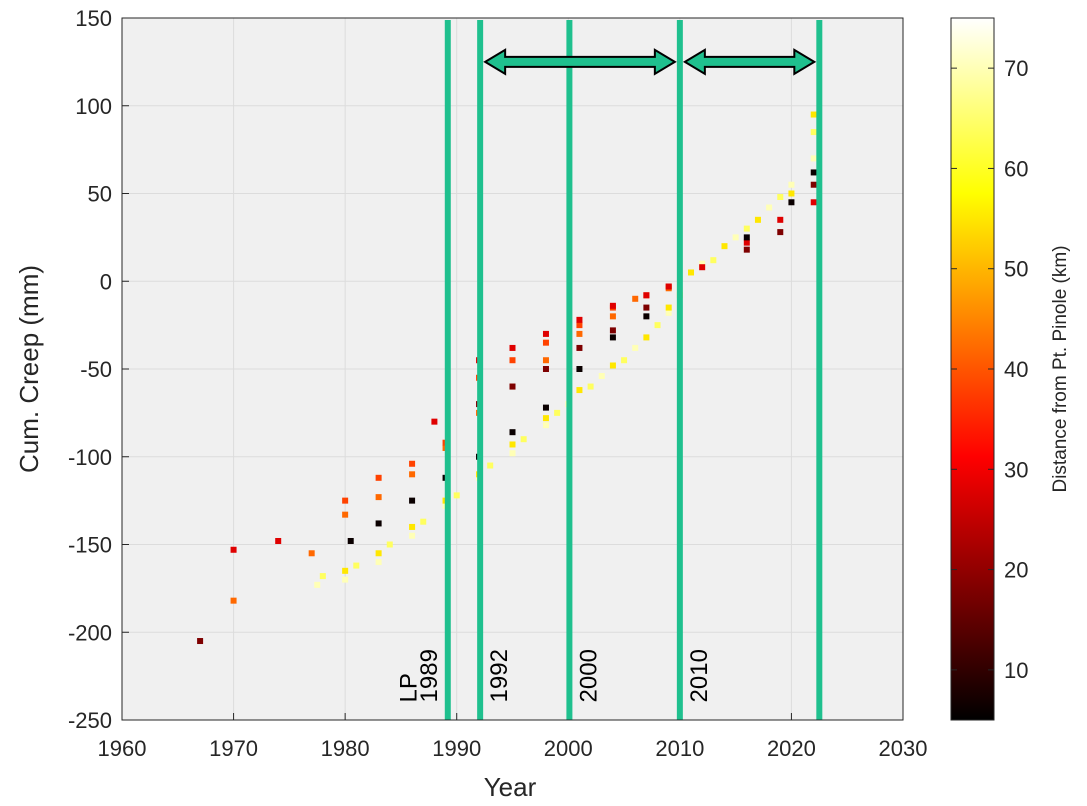 This screenshot has height=806, width=1087. What do you see at coordinates (510, 787) in the screenshot?
I see `x-axis-title: Year` at bounding box center [510, 787].